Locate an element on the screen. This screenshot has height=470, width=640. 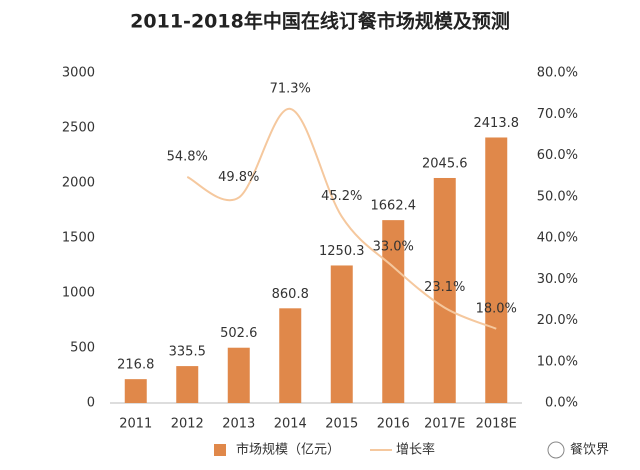
data-label: 54.8% is located at coordinates (187, 156).